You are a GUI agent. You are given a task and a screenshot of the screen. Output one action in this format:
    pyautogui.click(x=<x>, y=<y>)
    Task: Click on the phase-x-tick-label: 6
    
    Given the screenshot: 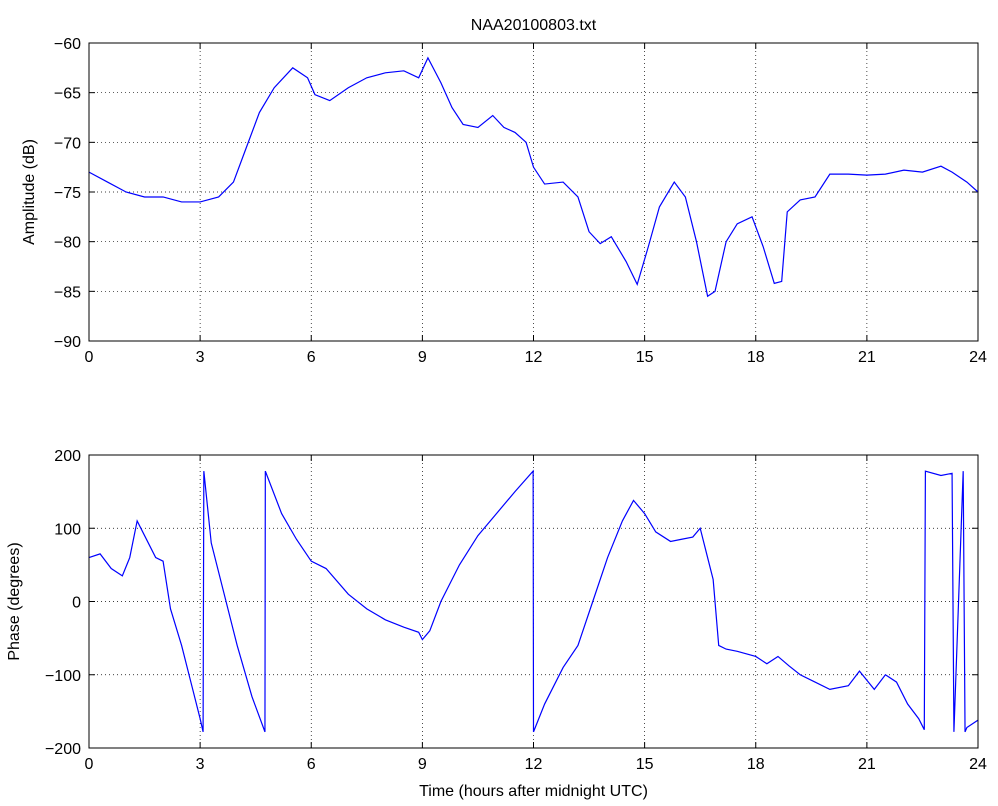 What is the action you would take?
    pyautogui.click(x=311, y=764)
    